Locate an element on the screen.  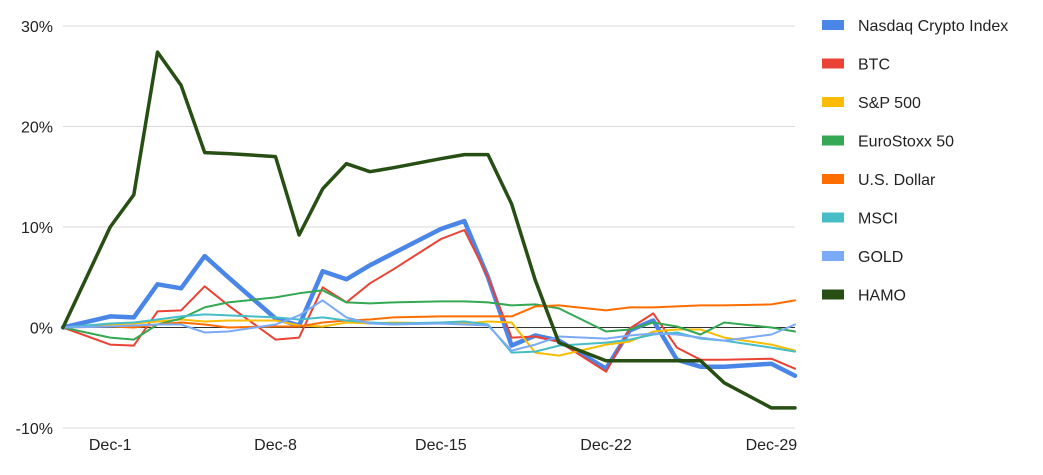
x-tick-label: Dec-29 is located at coordinates (772, 445).